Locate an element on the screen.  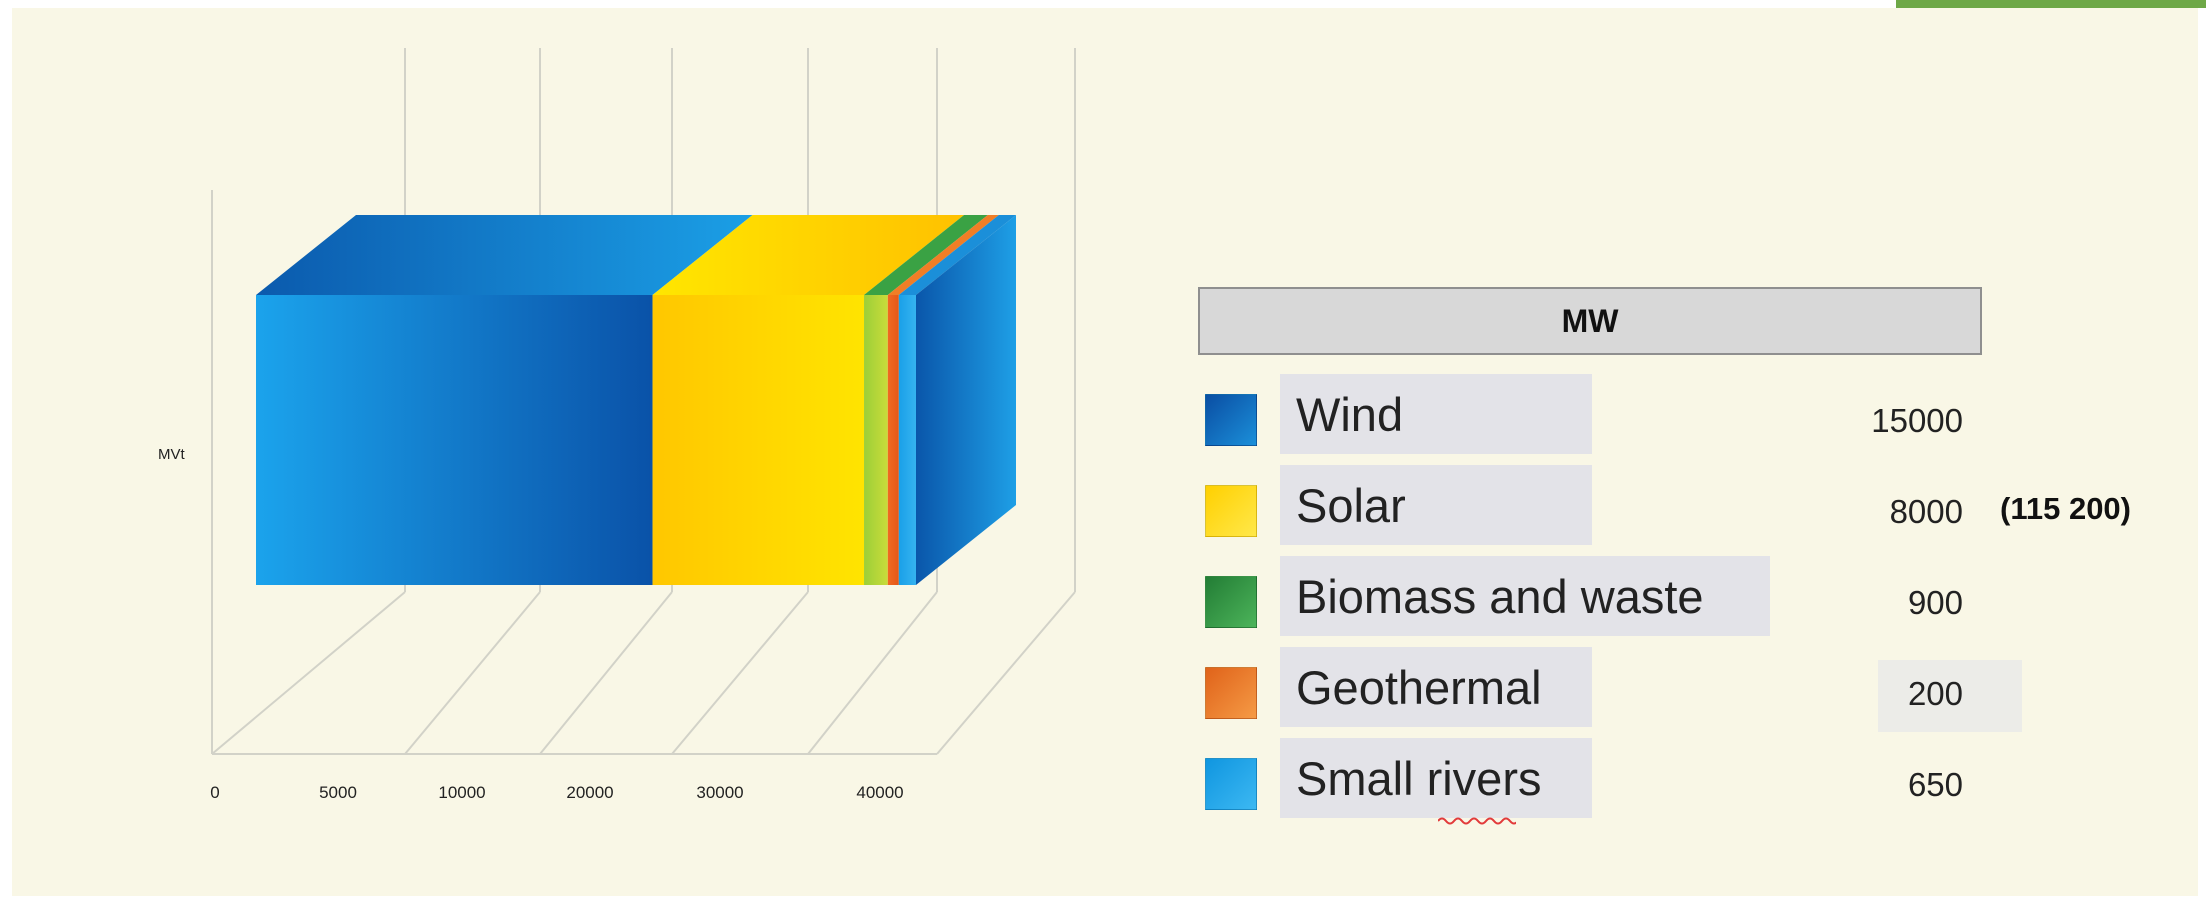
legend-value: 200 is located at coordinates (1935, 693).